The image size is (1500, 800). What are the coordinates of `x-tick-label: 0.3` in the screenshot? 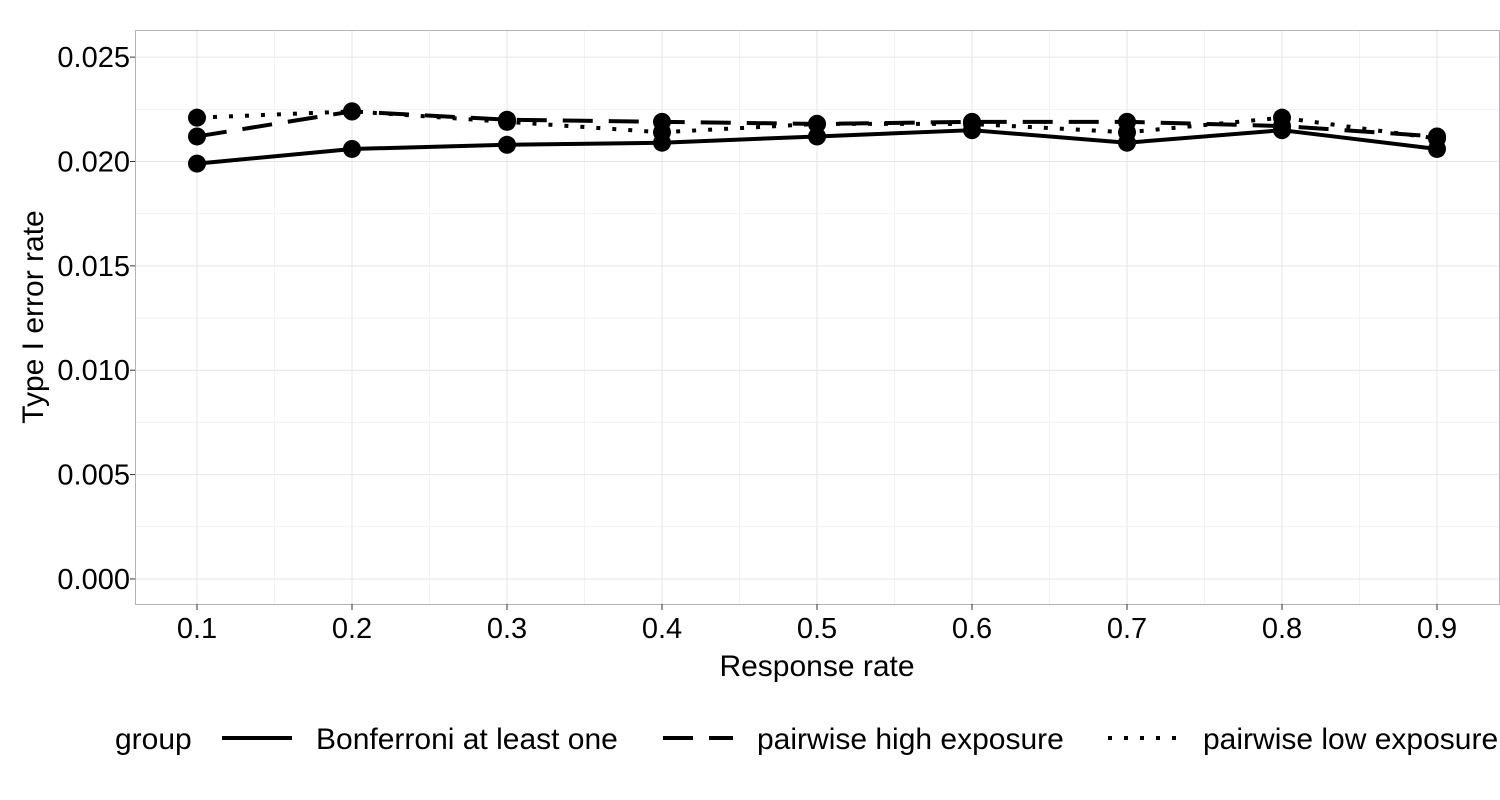 It's located at (507, 629).